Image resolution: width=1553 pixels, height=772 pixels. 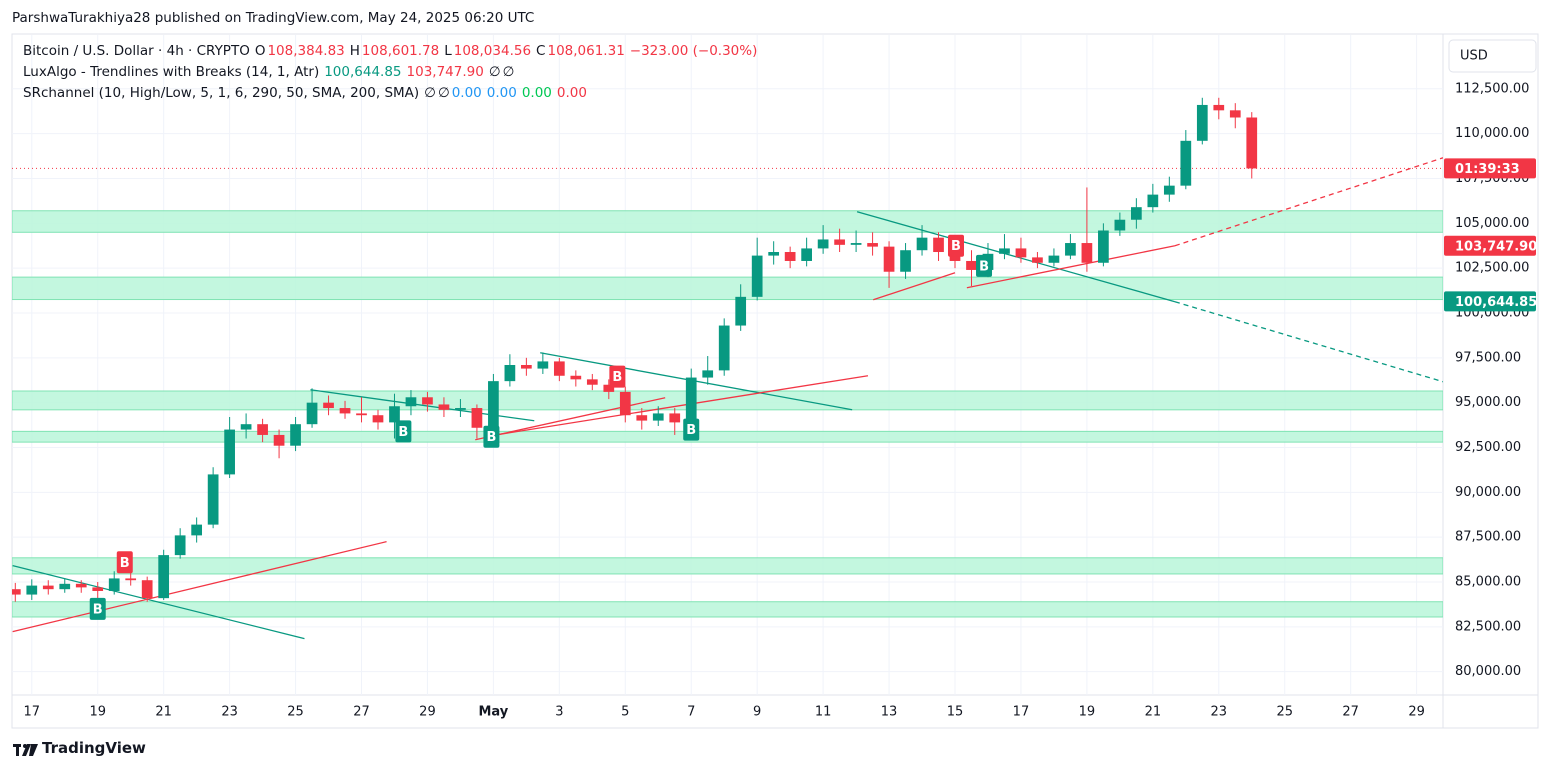 What do you see at coordinates (586, 51) in the screenshot?
I see `legend-item: 108,061.31` at bounding box center [586, 51].